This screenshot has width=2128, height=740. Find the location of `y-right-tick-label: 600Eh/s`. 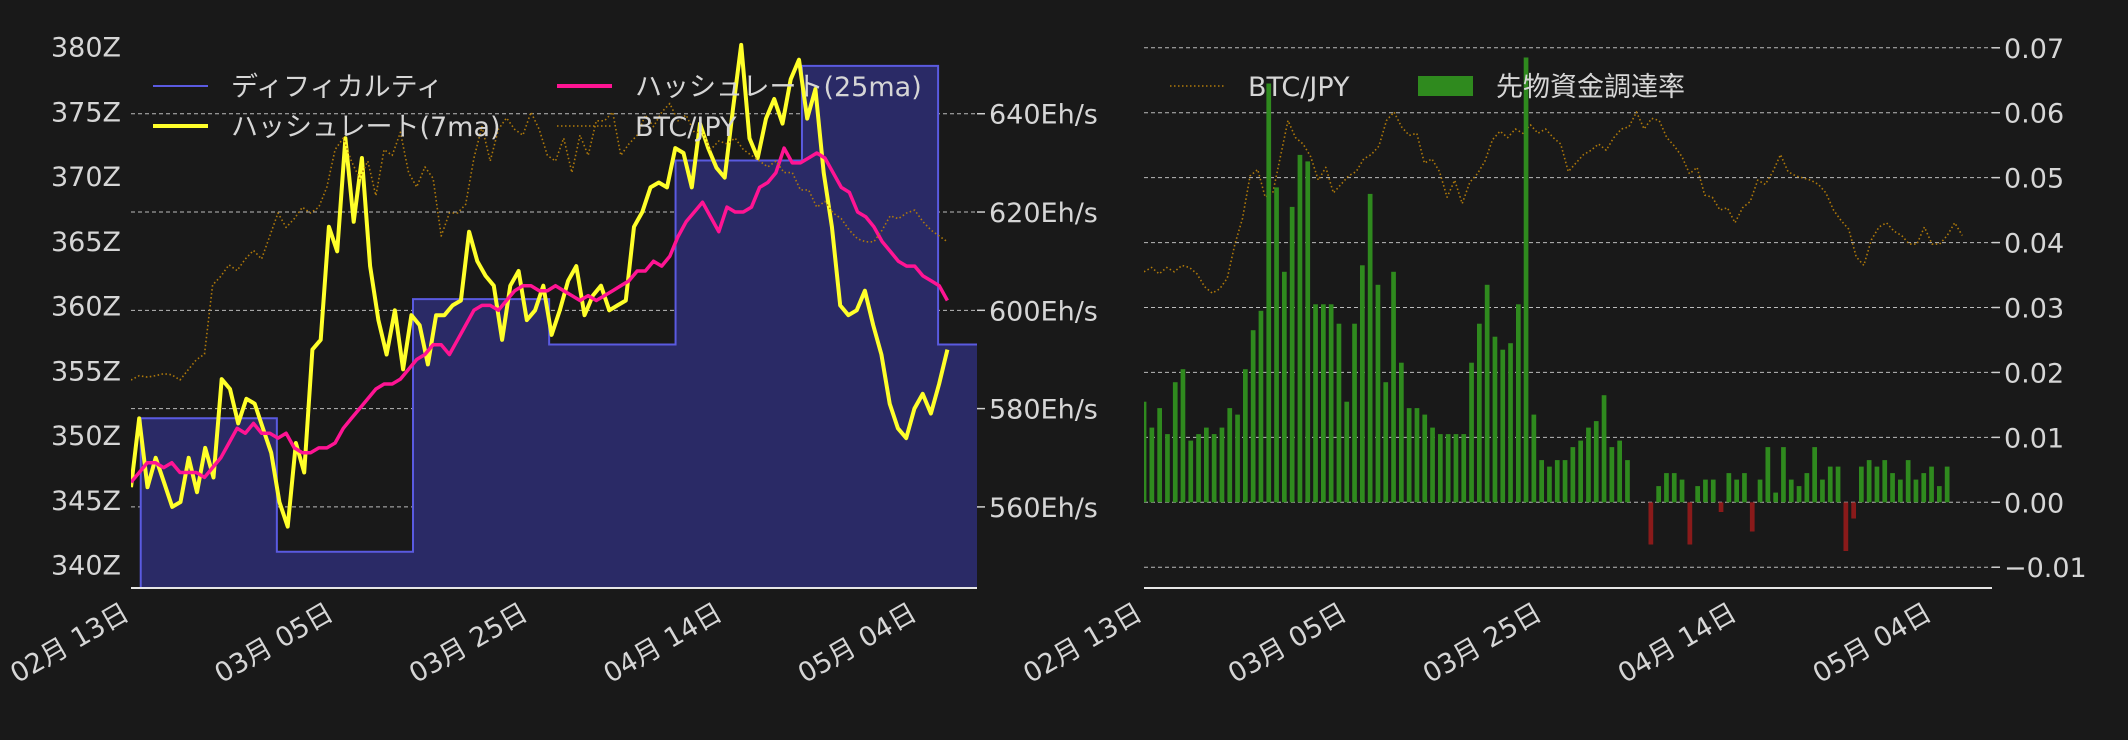

y-right-tick-label: 600Eh/s is located at coordinates (1043, 311).